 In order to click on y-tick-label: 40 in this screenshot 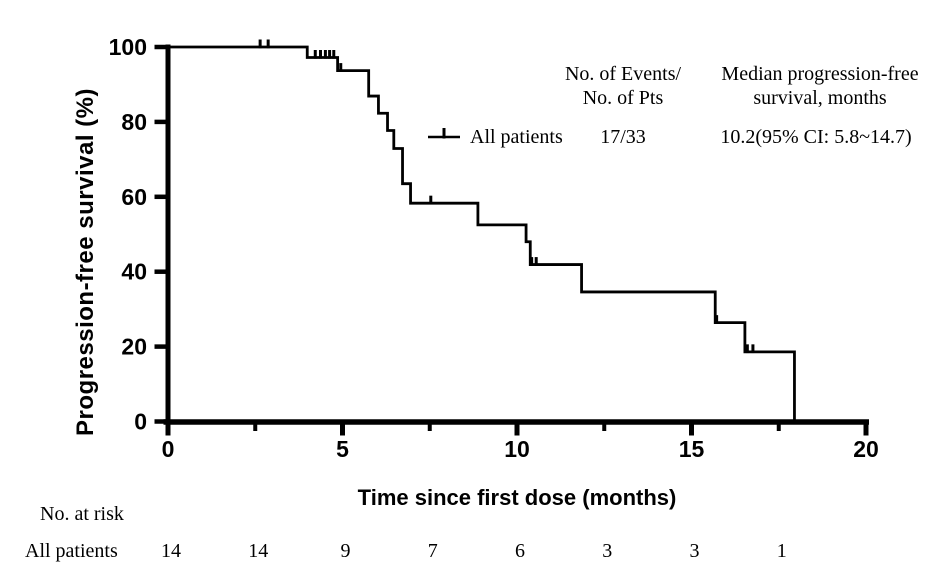, I will do `click(134, 272)`.